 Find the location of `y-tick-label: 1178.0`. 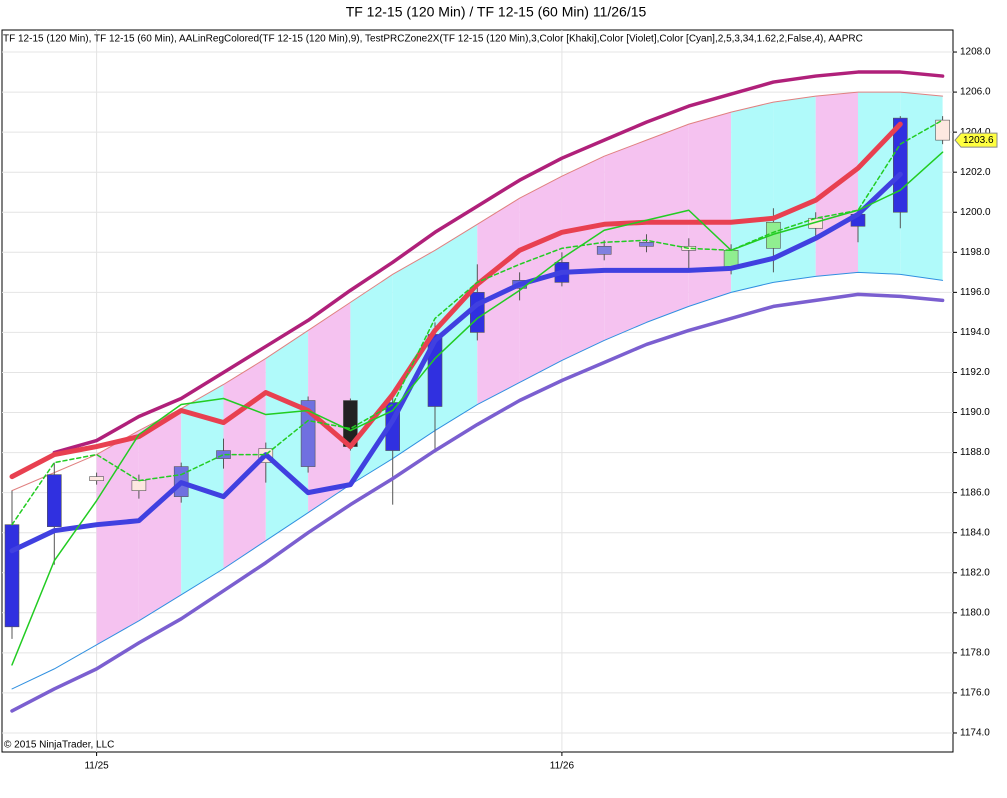

y-tick-label: 1178.0 is located at coordinates (975, 653).